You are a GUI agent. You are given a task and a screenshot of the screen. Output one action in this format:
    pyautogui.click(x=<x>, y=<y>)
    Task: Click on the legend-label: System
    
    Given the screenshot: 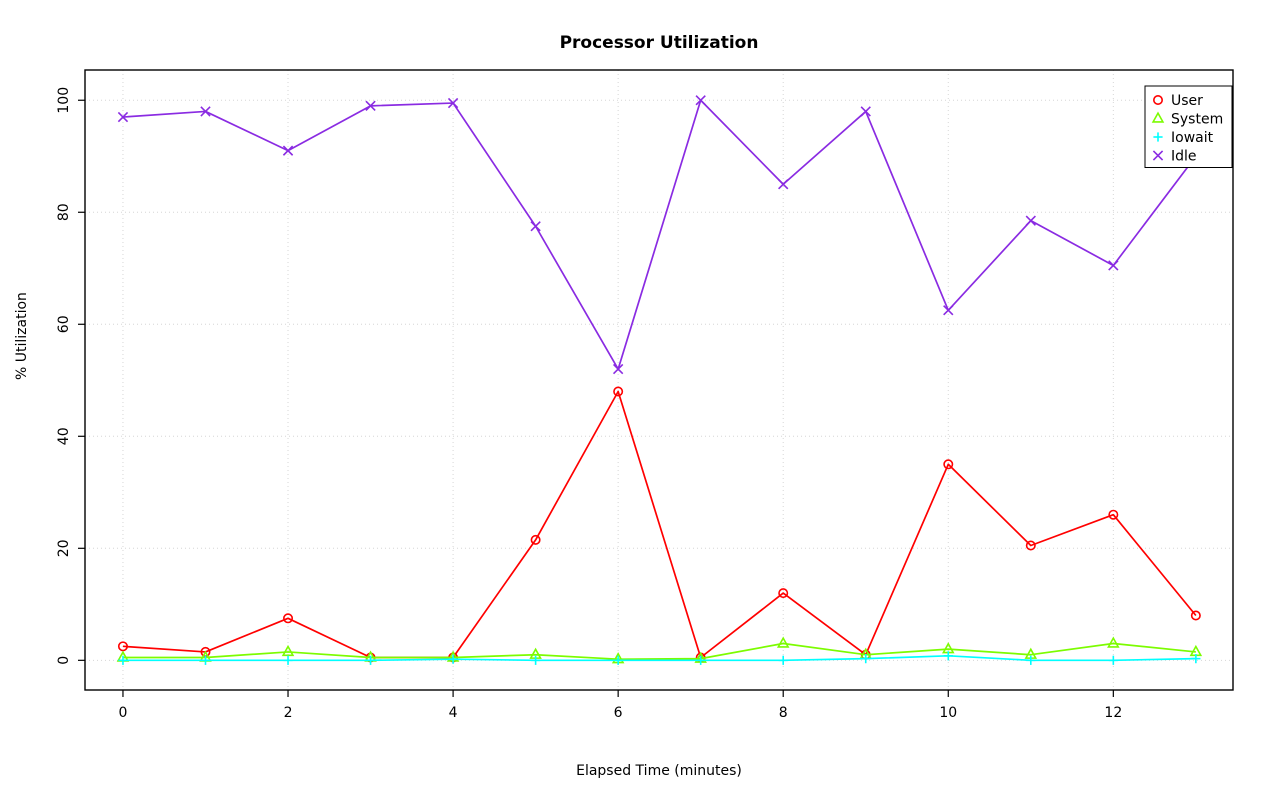 What is the action you would take?
    pyautogui.click(x=1197, y=120)
    